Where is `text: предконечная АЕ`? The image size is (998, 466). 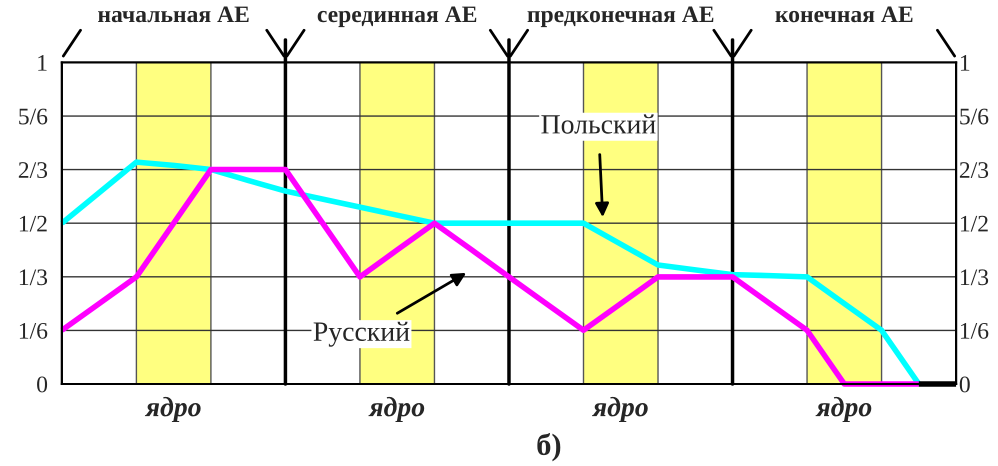 text: предконечная АЕ is located at coordinates (621, 17).